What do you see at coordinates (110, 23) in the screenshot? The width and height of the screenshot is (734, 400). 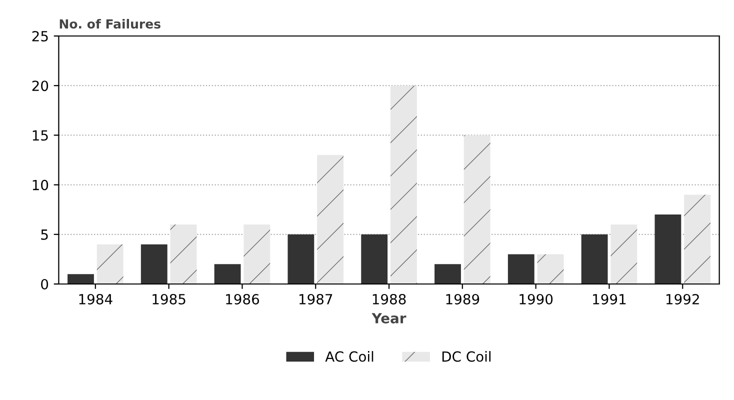 I see `y-axis-title: No. of Failures` at bounding box center [110, 23].